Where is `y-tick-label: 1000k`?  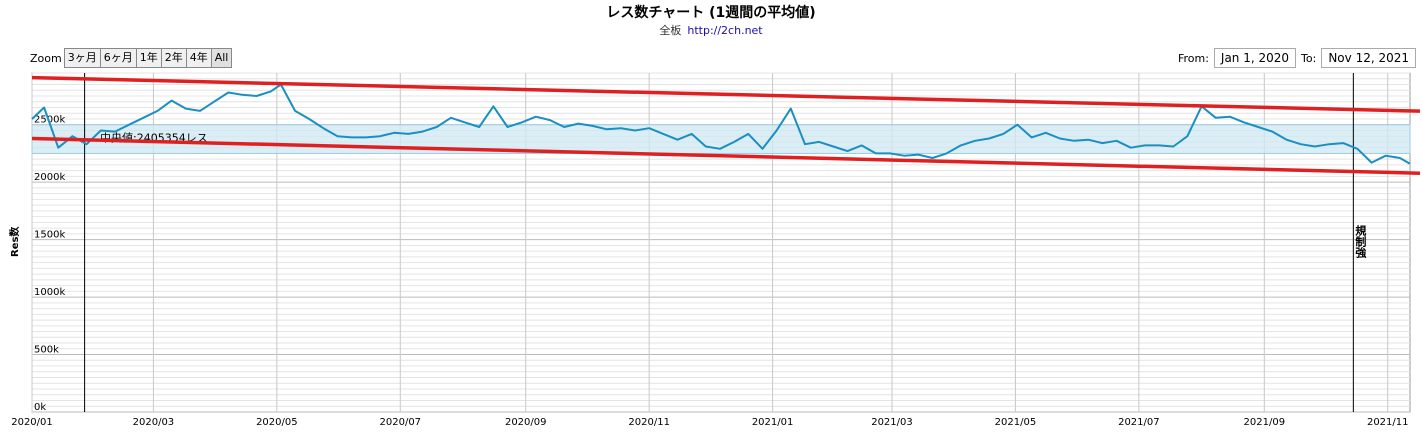 y-tick-label: 1000k is located at coordinates (49, 292).